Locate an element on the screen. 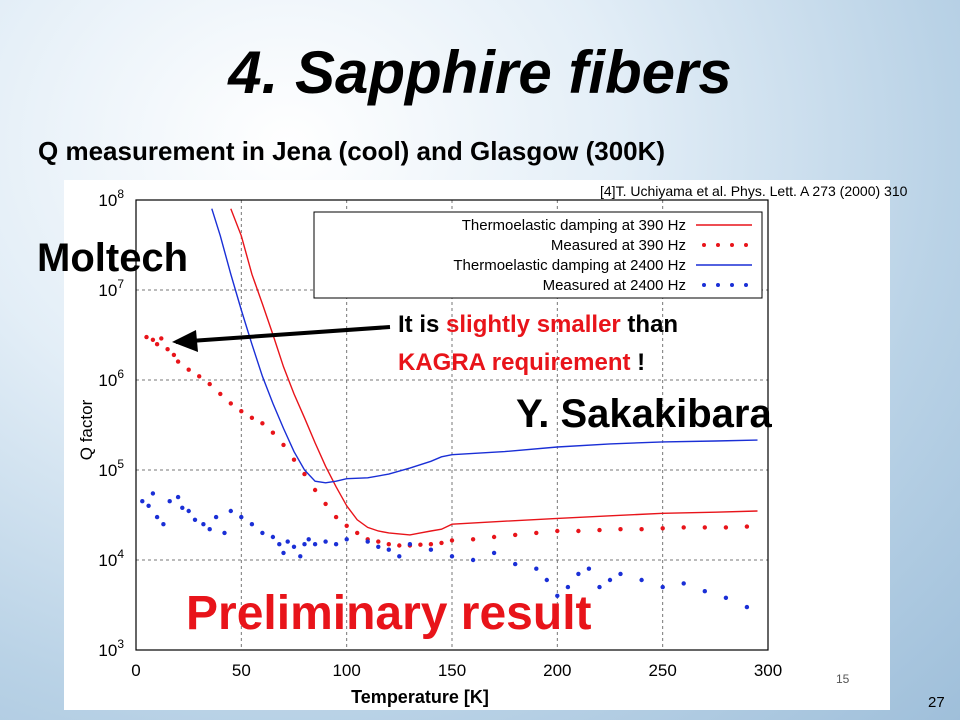 The image size is (960, 720). note-text-2: than is located at coordinates (649, 324).